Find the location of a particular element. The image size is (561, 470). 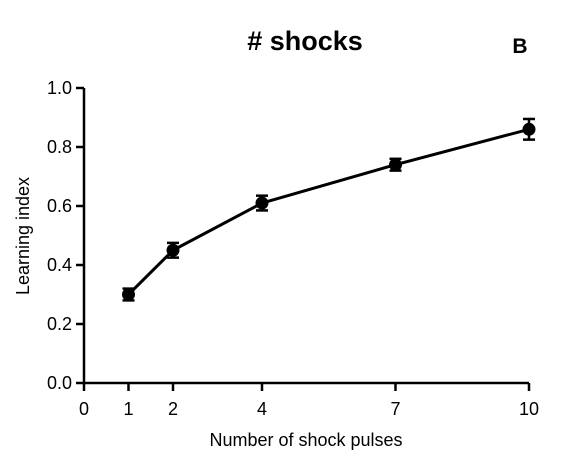

y-tick-label: 0.8 is located at coordinates (59, 147).